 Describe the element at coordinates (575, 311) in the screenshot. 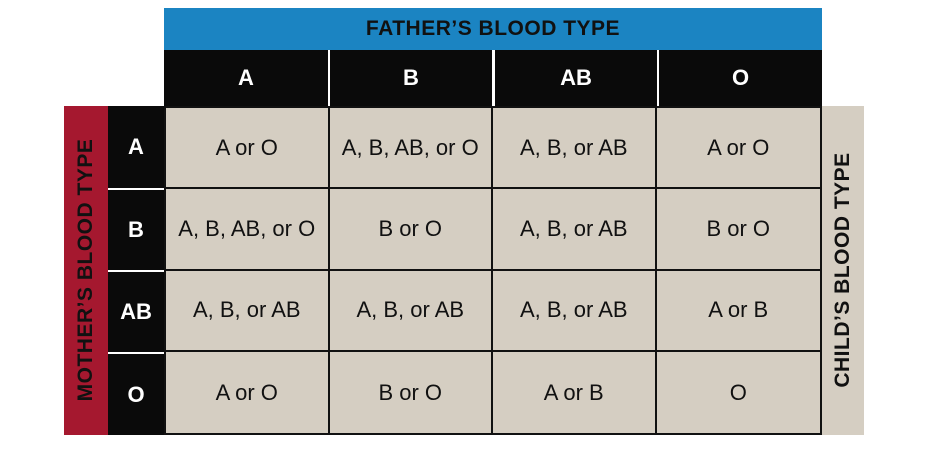

I see `child-cell-ab-ab: A, B, or AB` at that location.